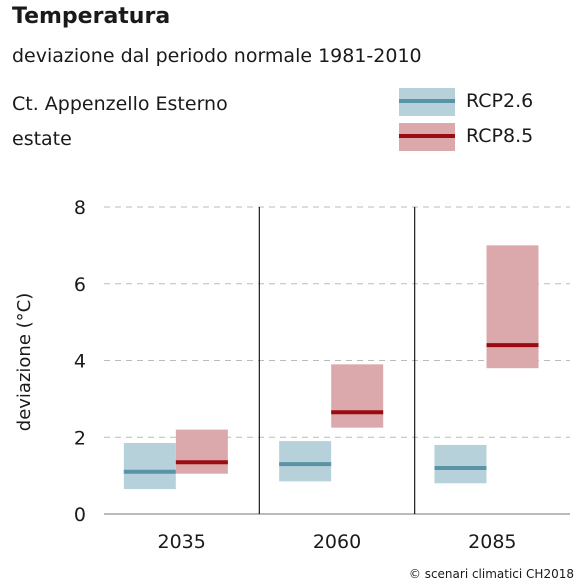  What do you see at coordinates (491, 574) in the screenshot?
I see `credit-text: © scenari climatici CH2018` at bounding box center [491, 574].